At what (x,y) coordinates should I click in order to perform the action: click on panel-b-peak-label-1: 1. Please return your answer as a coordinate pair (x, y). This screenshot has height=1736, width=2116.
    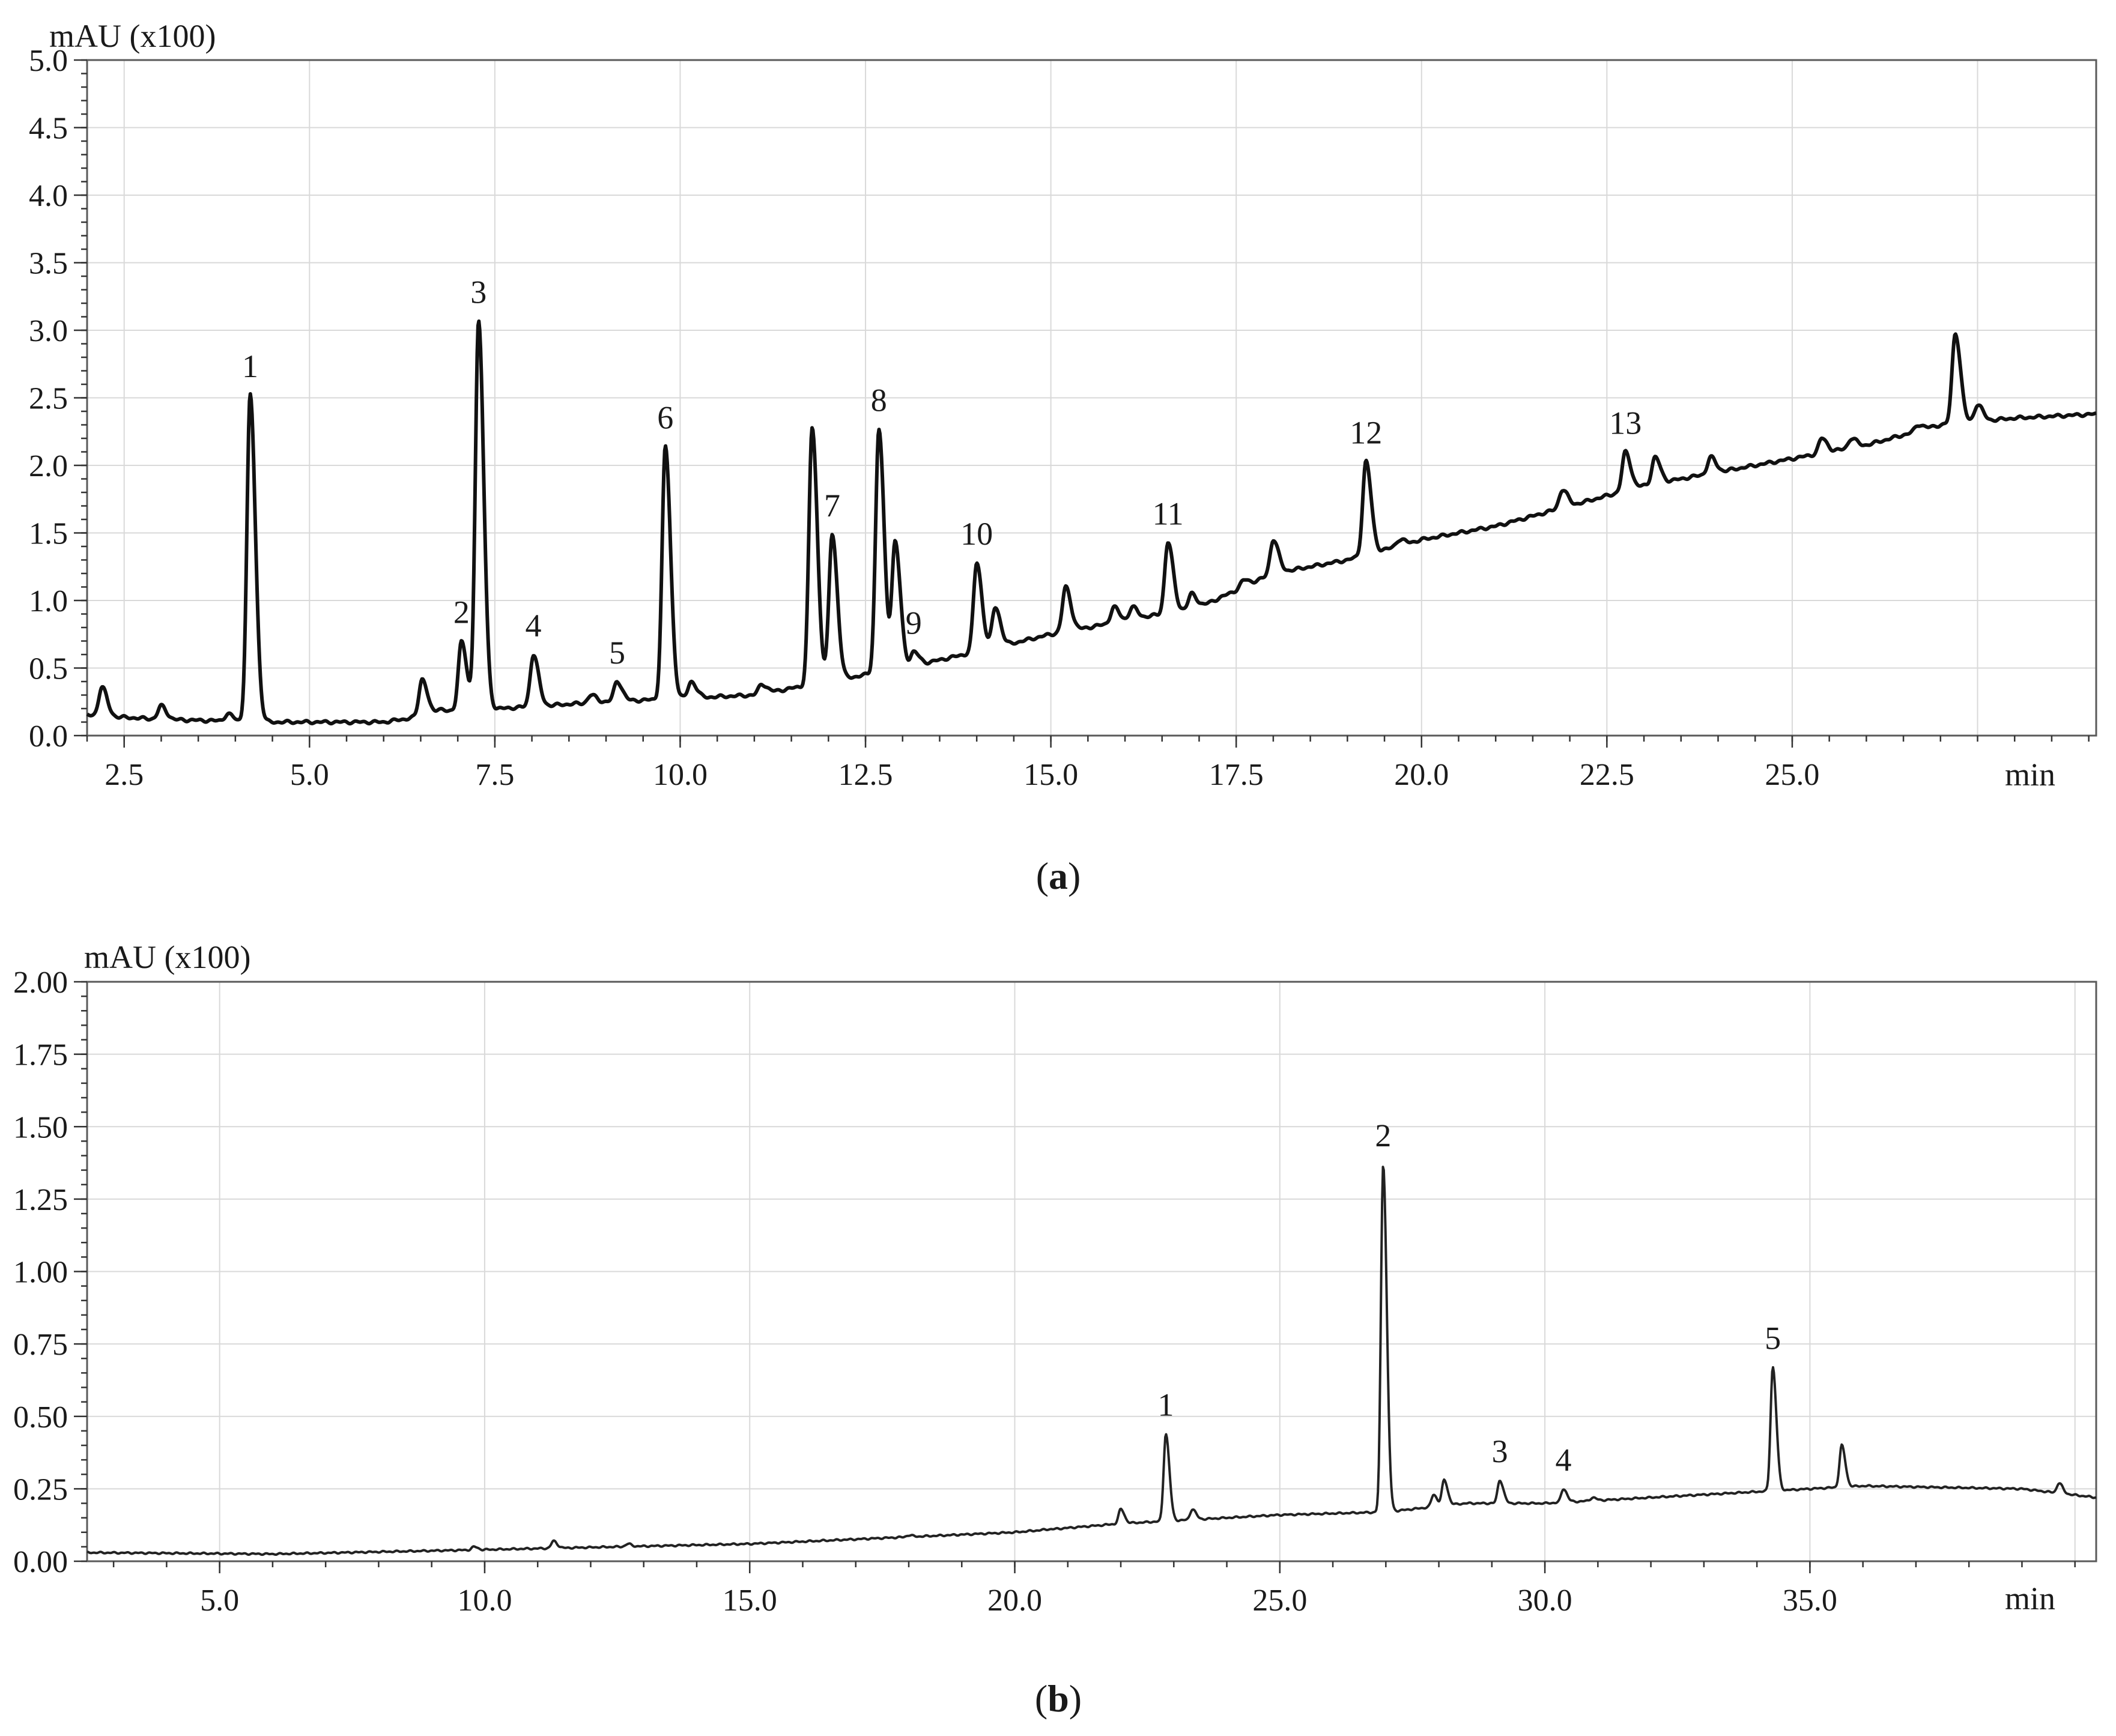
    Looking at the image, I should click on (1166, 1405).